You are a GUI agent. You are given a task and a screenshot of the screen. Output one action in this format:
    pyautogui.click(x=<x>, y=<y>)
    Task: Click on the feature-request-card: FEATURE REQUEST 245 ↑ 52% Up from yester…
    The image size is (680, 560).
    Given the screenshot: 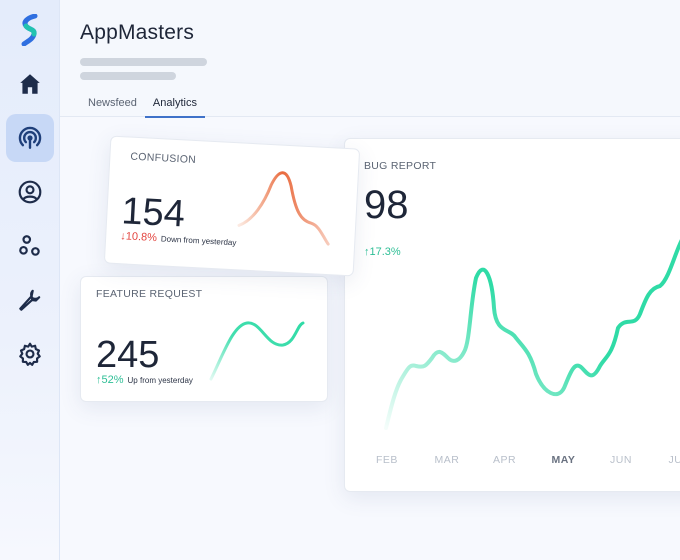 What is the action you would take?
    pyautogui.click(x=204, y=339)
    